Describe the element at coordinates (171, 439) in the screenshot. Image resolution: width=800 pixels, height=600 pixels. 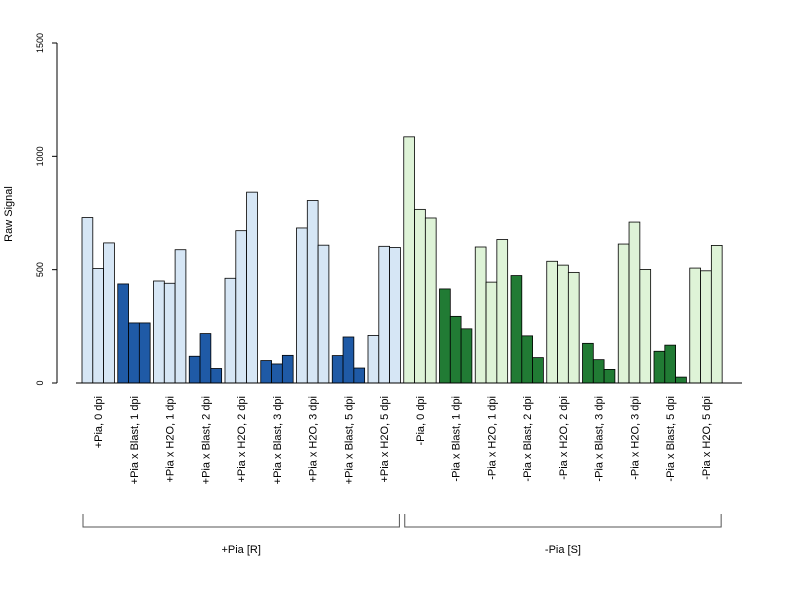
I see `category-label: +Pia x H2O, 1 dpi` at that location.